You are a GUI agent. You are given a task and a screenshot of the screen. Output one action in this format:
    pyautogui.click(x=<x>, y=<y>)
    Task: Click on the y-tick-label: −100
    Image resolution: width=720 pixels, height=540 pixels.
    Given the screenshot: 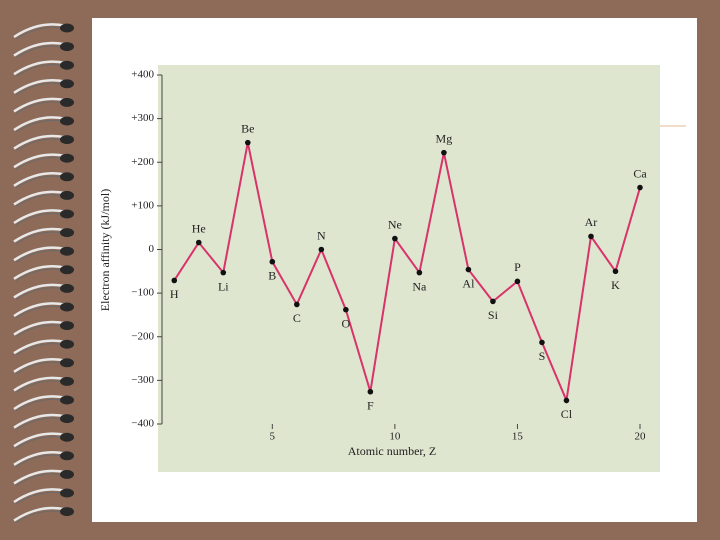 What is the action you would take?
    pyautogui.click(x=142, y=293)
    